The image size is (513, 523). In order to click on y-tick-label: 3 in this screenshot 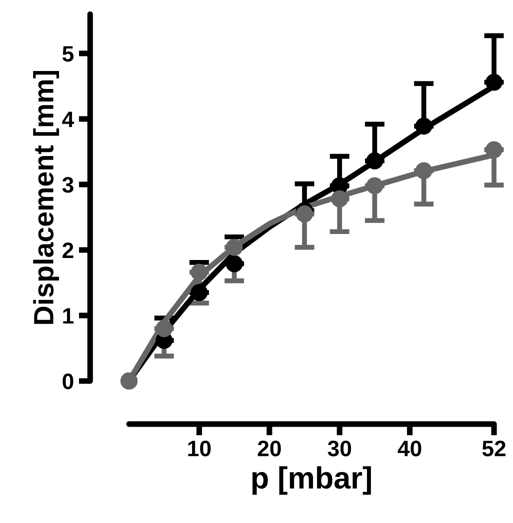, I will do `click(68, 184)`.